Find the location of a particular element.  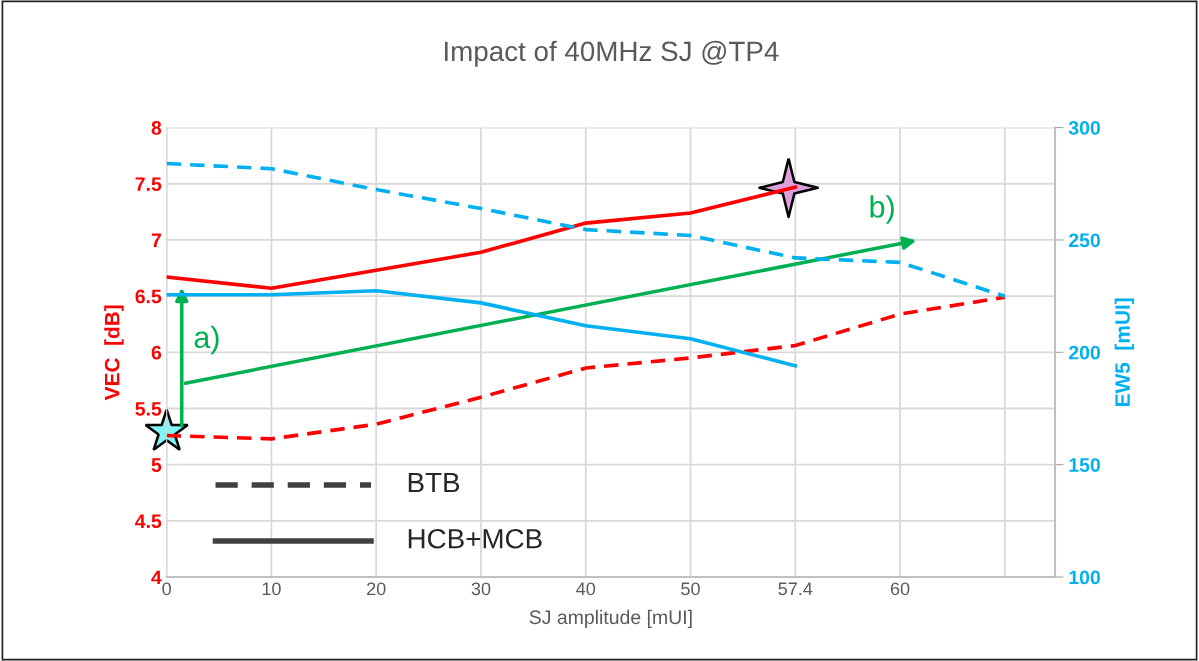

annotation: BTB is located at coordinates (434, 482).